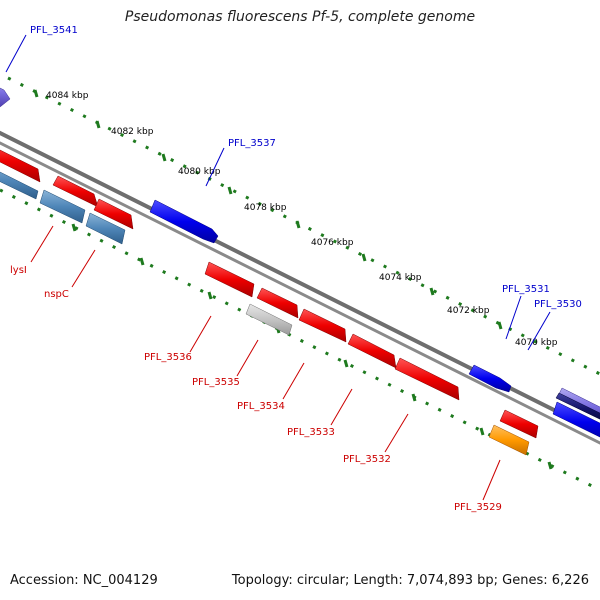  Describe the element at coordinates (277, 303) in the screenshot. I see `feature-PFL_3534-a` at that location.